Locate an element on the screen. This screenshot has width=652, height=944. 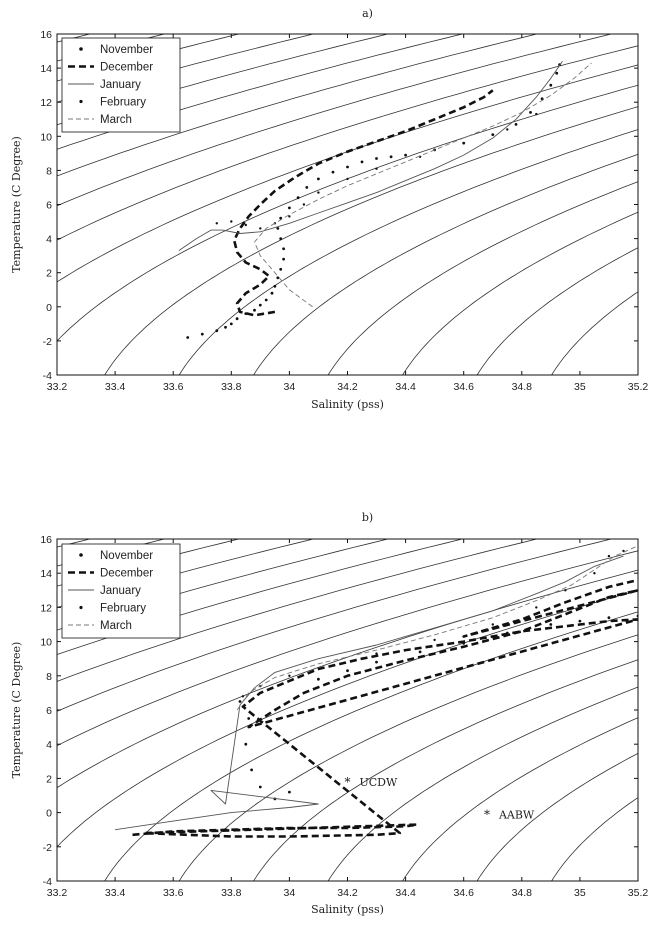
legend-january-label: January is located at coordinates (120, 85).